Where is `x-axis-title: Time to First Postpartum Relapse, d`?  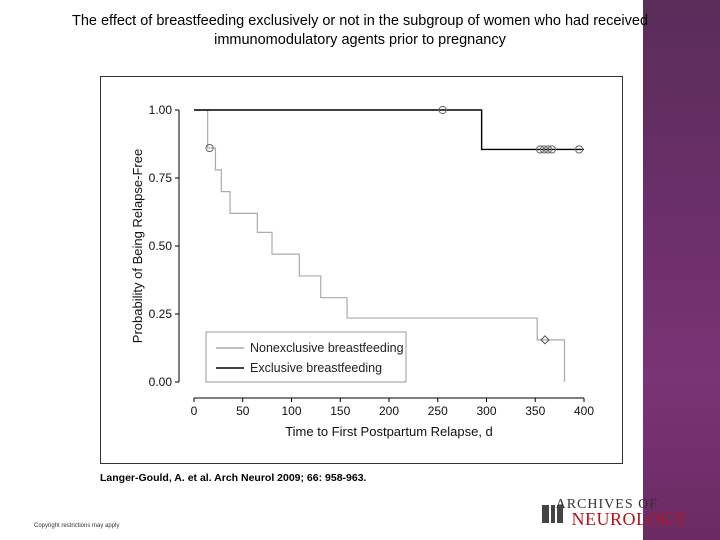 x-axis-title: Time to First Postpartum Relapse, d is located at coordinates (389, 431).